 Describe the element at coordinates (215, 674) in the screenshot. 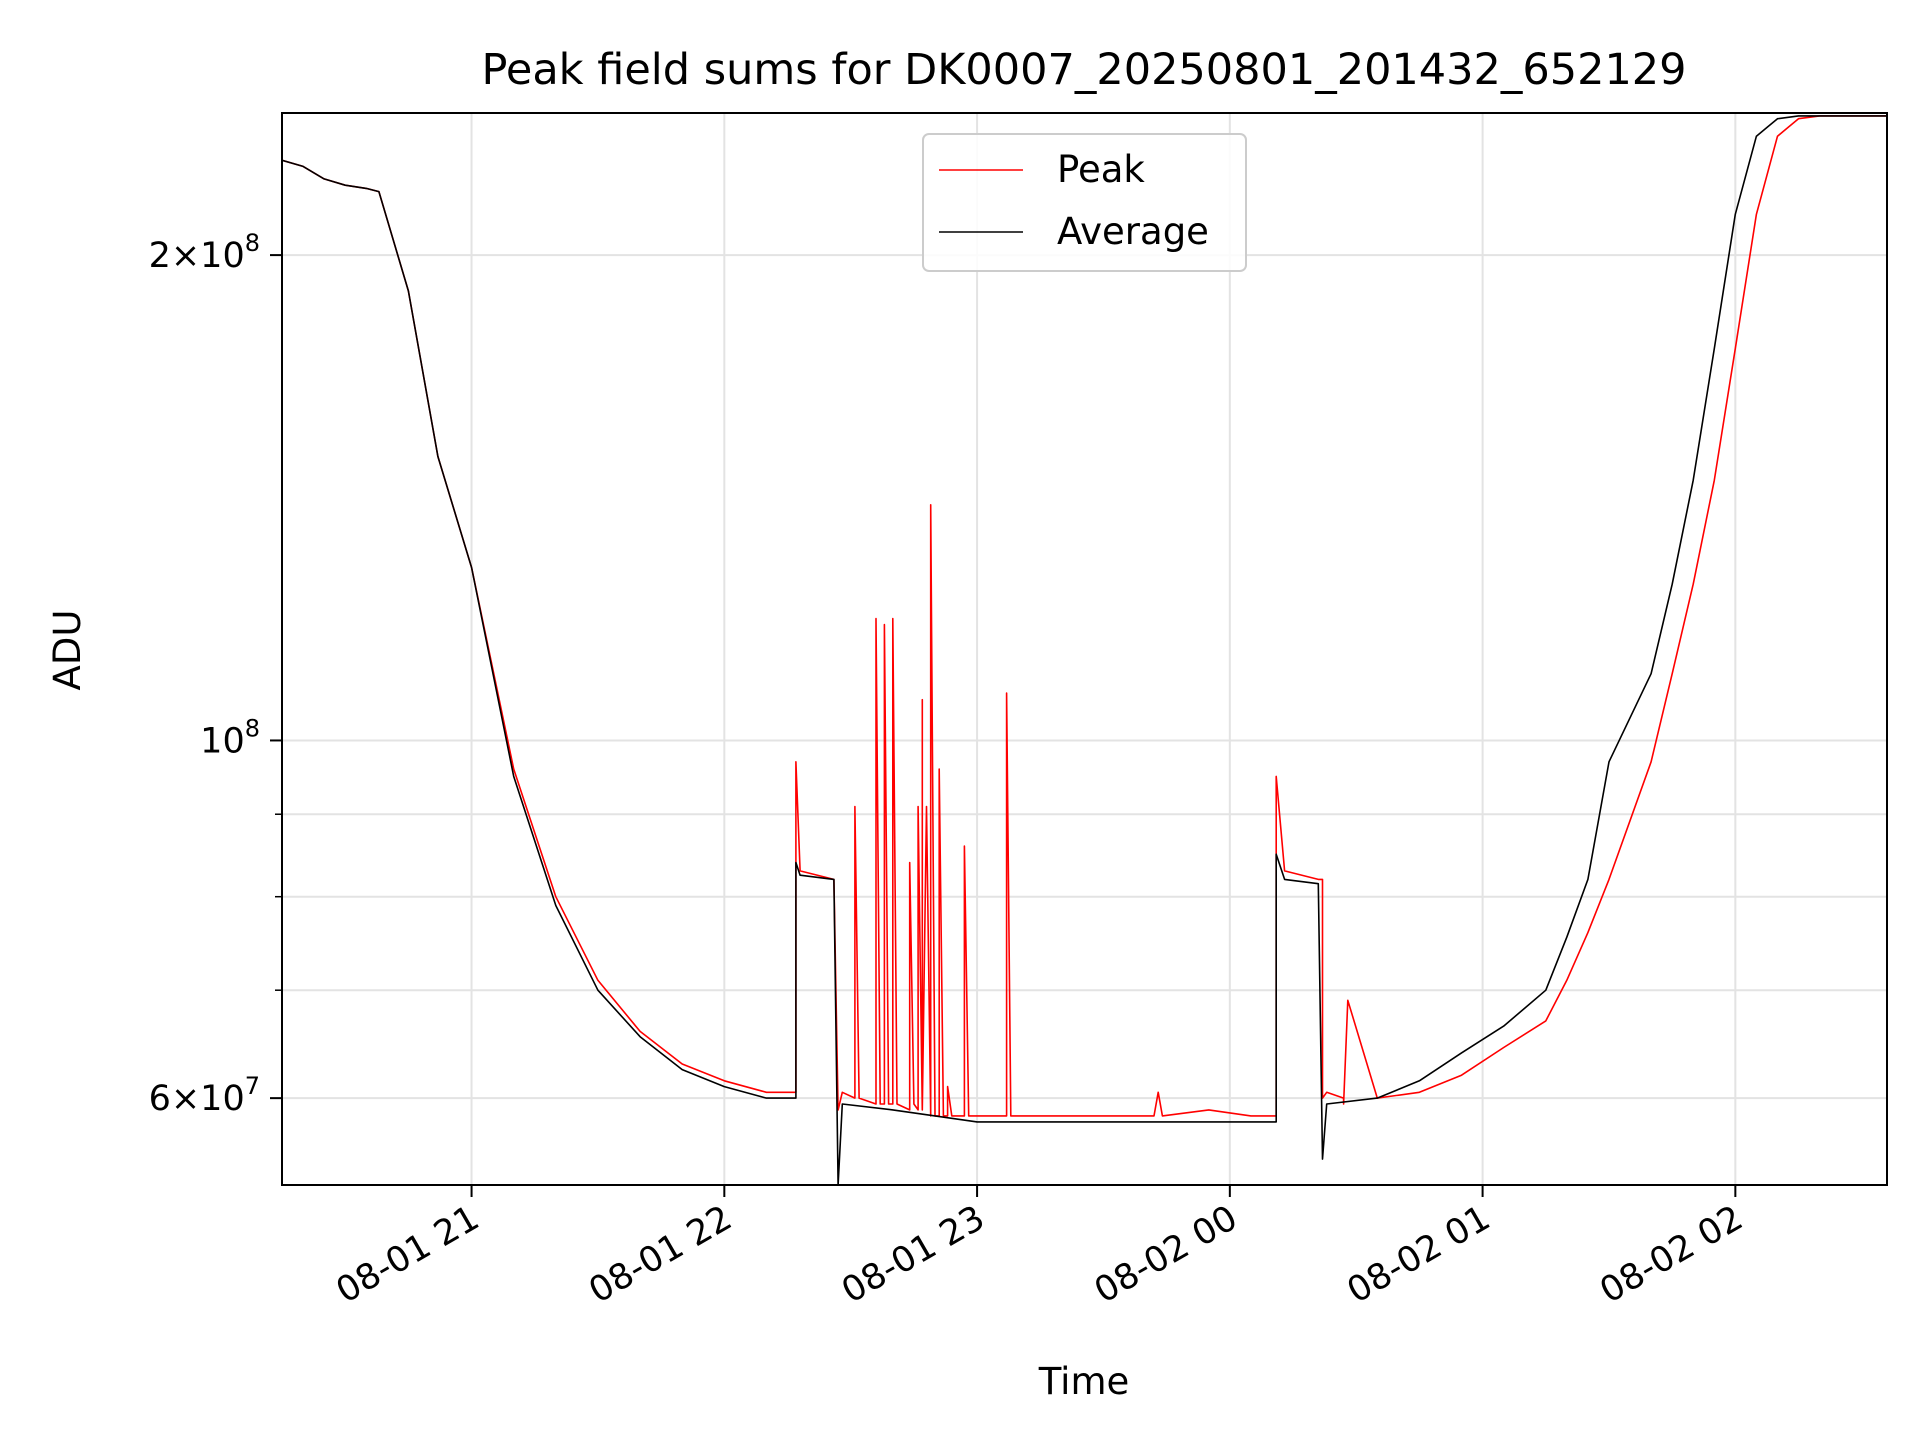

I see `y-axis: 6×107 108 2×108` at that location.